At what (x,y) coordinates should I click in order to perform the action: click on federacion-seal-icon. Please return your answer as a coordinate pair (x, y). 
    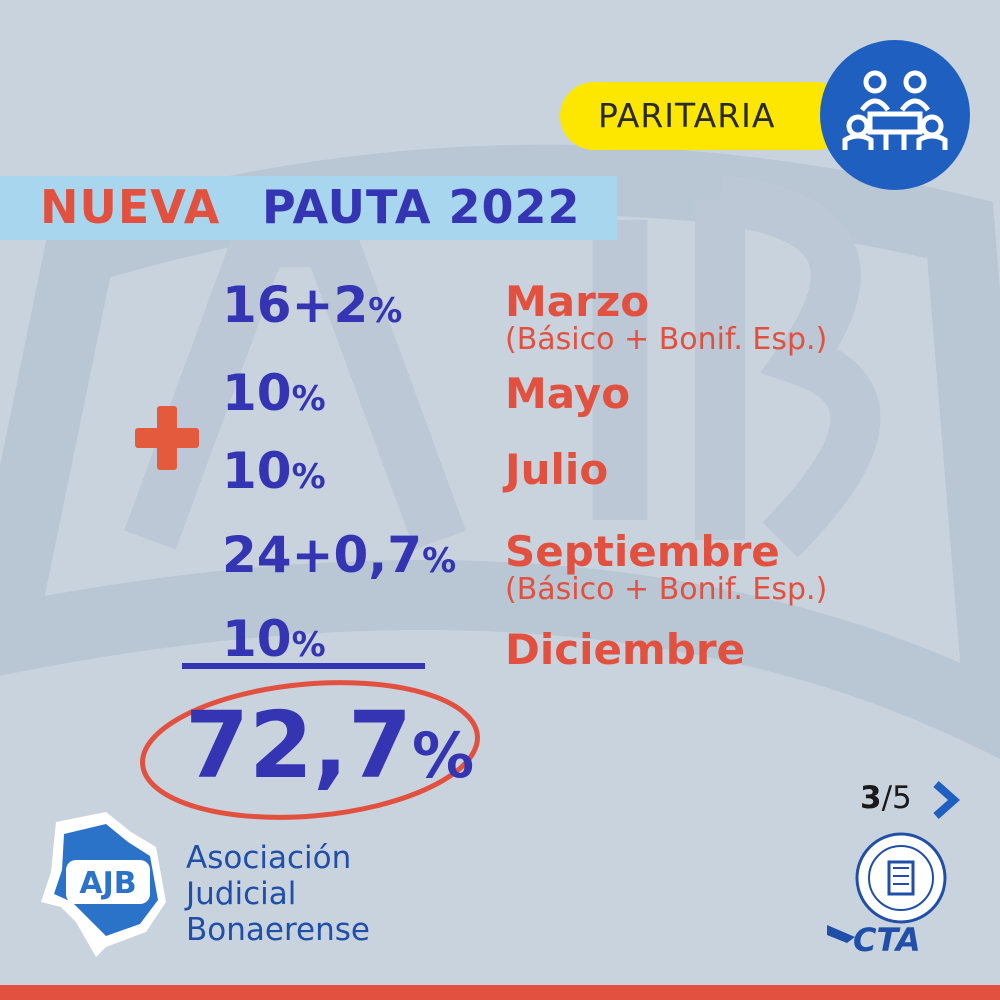
    Looking at the image, I should click on (901, 878).